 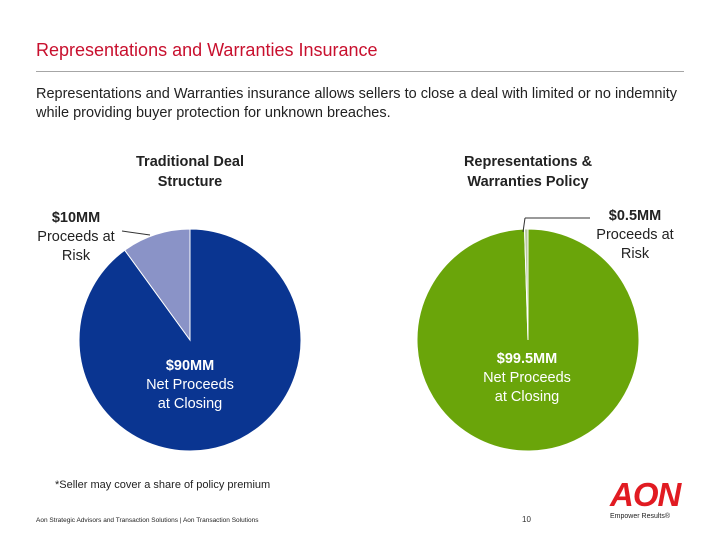 What do you see at coordinates (360, 71) in the screenshot?
I see `title-divider` at bounding box center [360, 71].